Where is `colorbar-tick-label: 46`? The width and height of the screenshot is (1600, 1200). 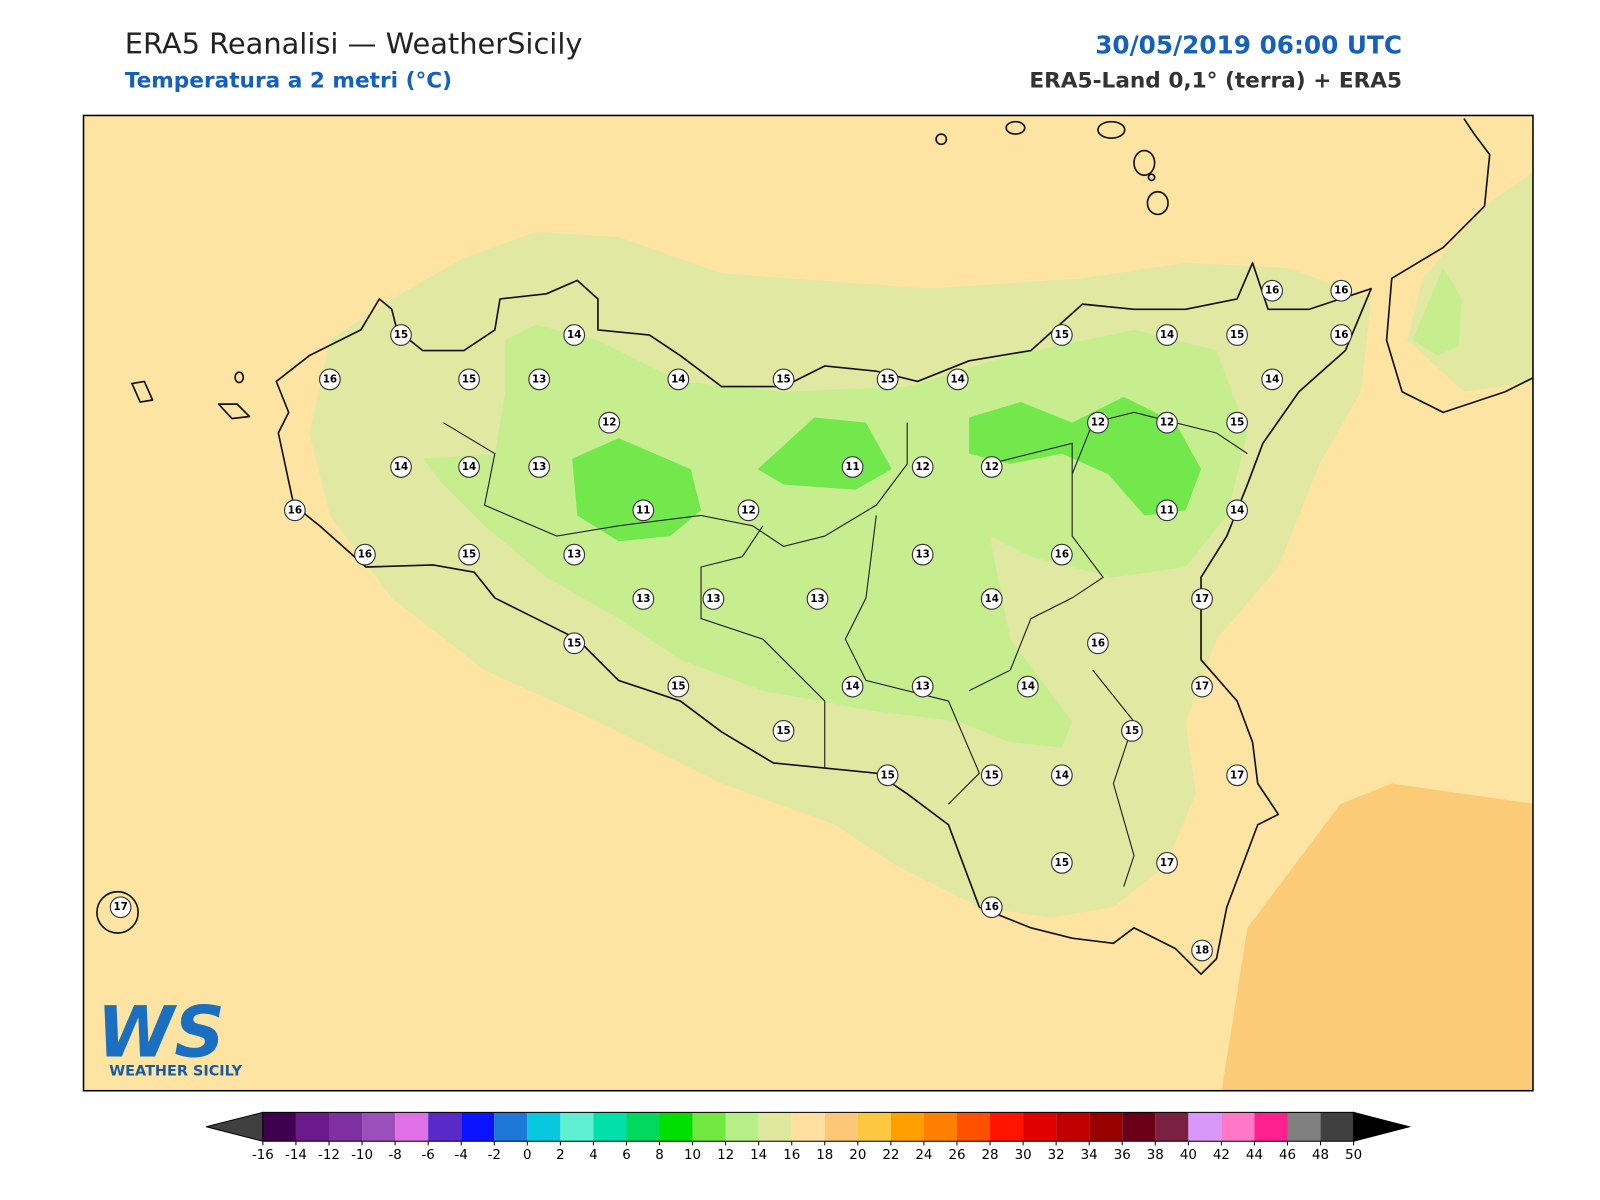
colorbar-tick-label: 46 is located at coordinates (1287, 1155).